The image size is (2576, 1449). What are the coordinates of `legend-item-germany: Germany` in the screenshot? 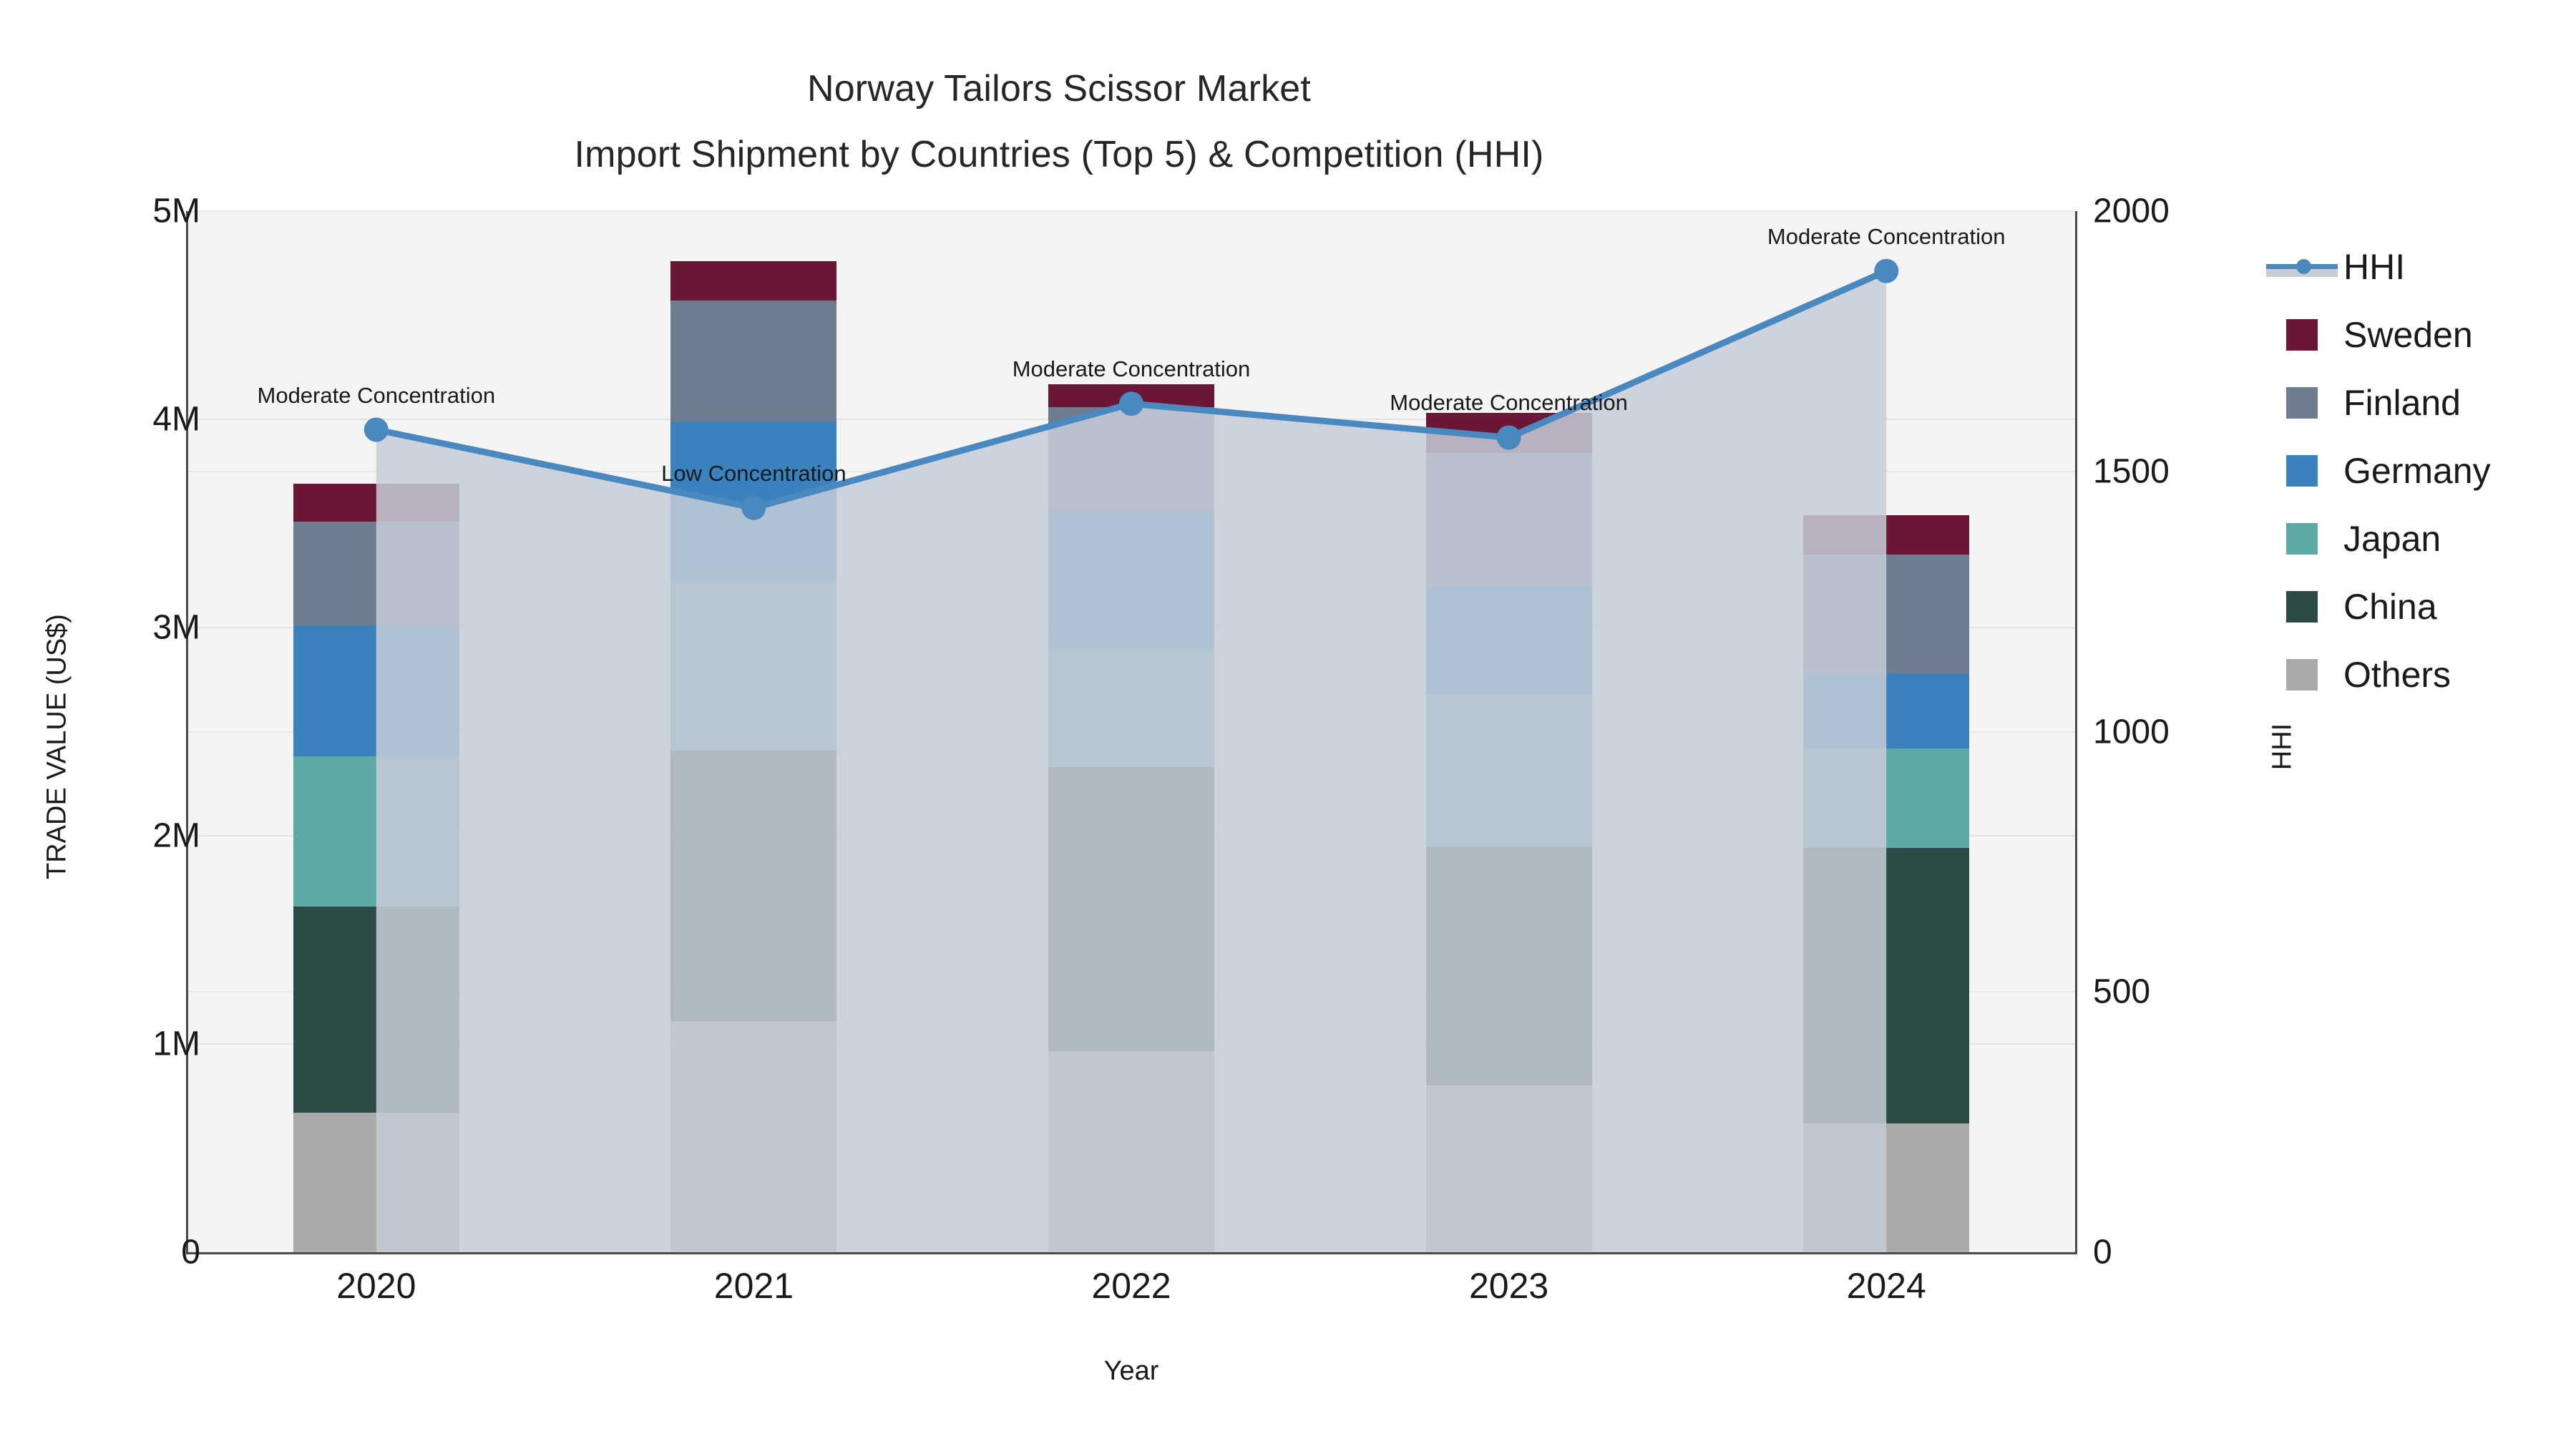 It's located at (2429, 470).